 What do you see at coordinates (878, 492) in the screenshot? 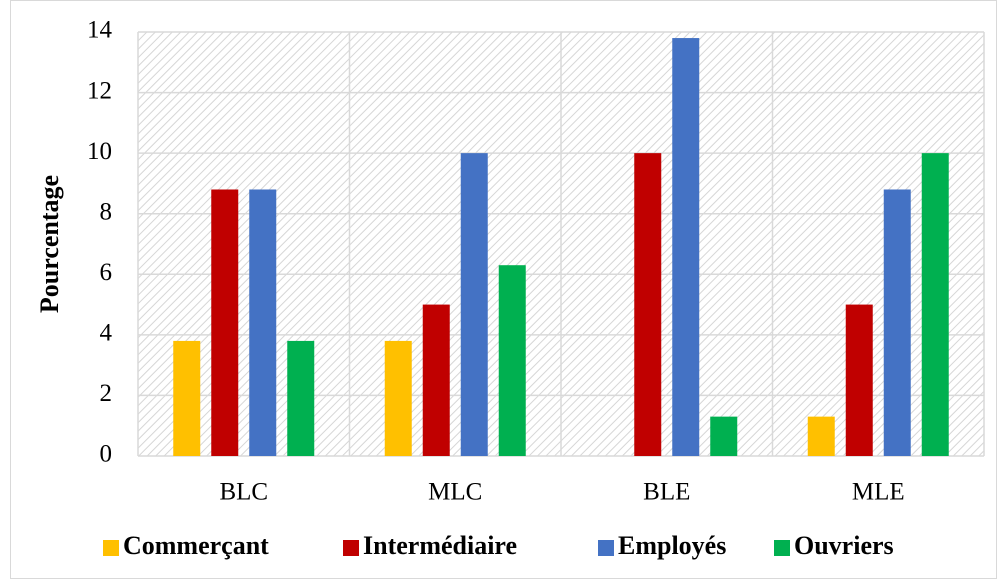
I see `x-tick-label: MLE` at bounding box center [878, 492].